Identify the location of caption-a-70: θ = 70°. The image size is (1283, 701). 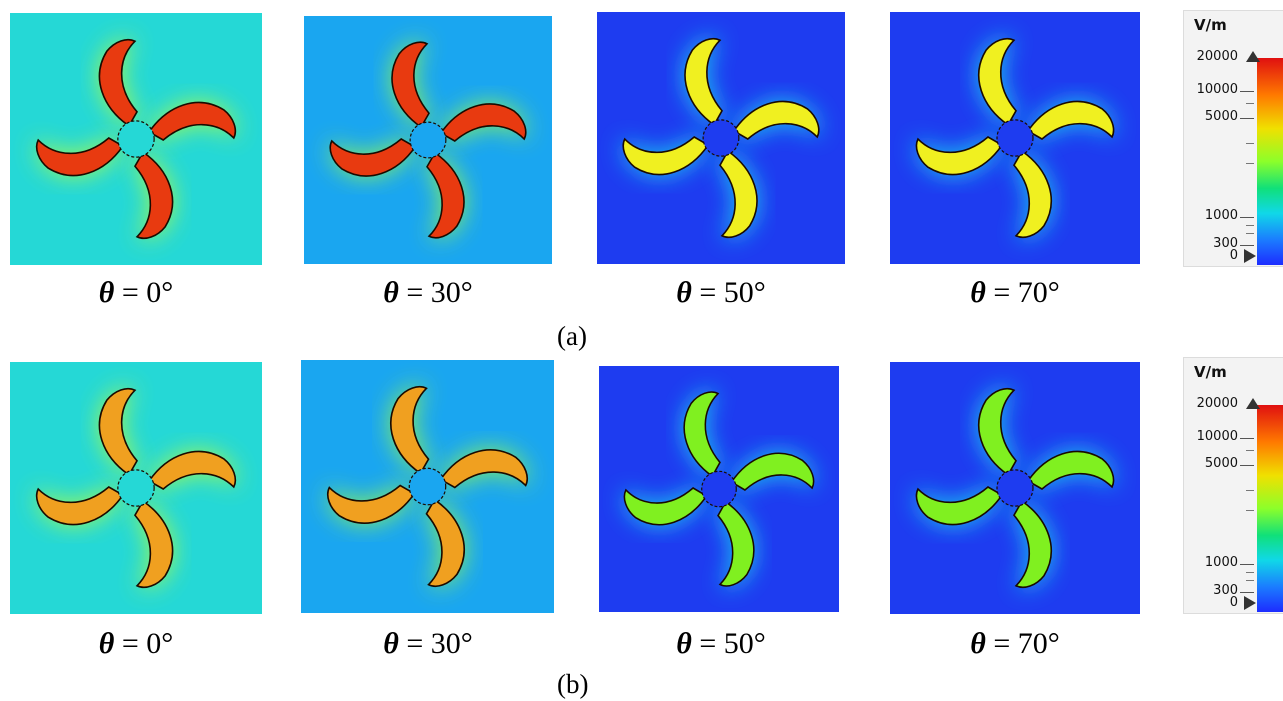
(1015, 293).